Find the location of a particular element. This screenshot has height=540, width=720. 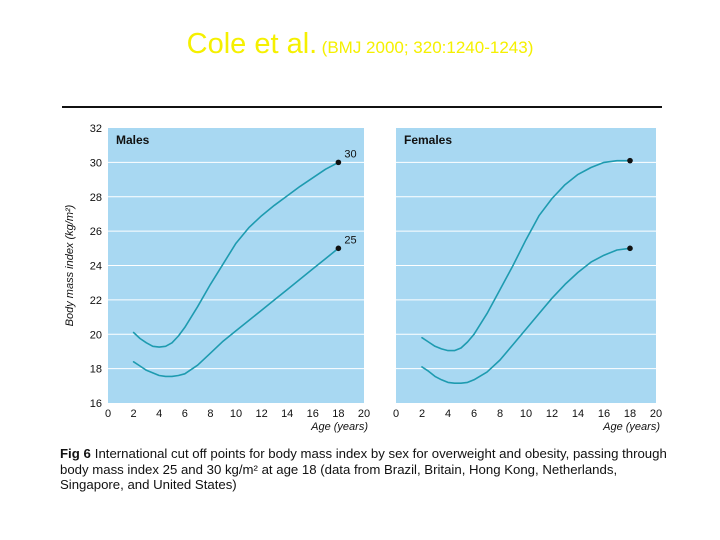

caption-label: Fig 6 is located at coordinates (75, 453).